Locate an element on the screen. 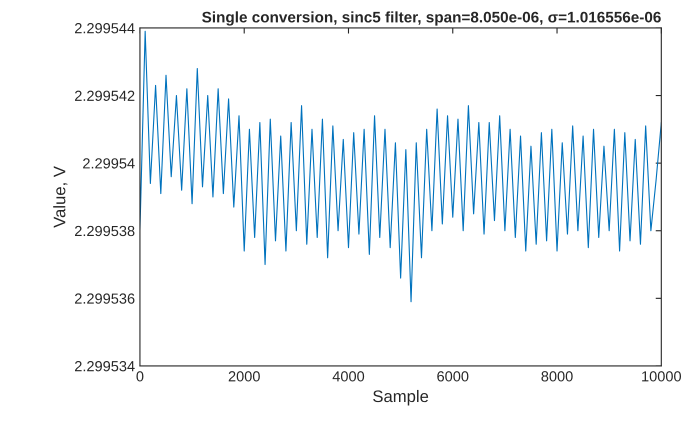 The image size is (686, 430). x-axis-title: Sample is located at coordinates (400, 398).